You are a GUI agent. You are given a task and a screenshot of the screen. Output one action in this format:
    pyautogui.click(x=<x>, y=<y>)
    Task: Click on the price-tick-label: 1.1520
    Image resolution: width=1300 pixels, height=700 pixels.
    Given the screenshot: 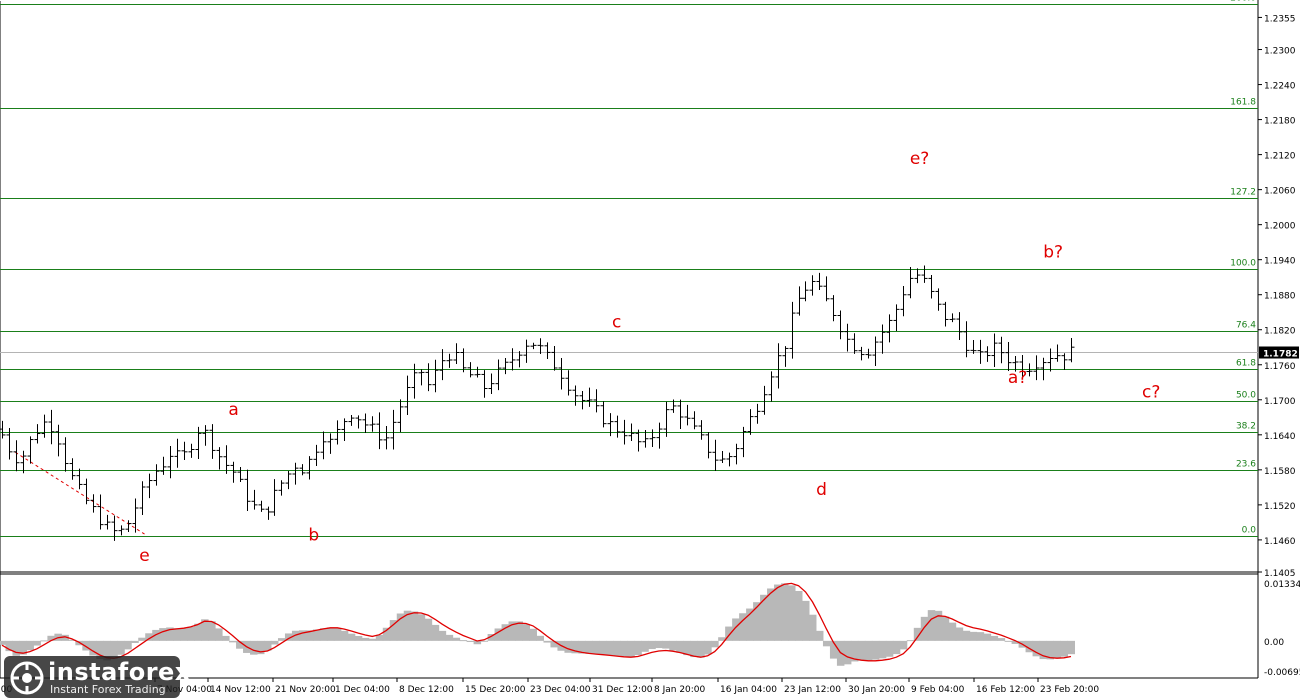 What is the action you would take?
    pyautogui.click(x=1280, y=507)
    